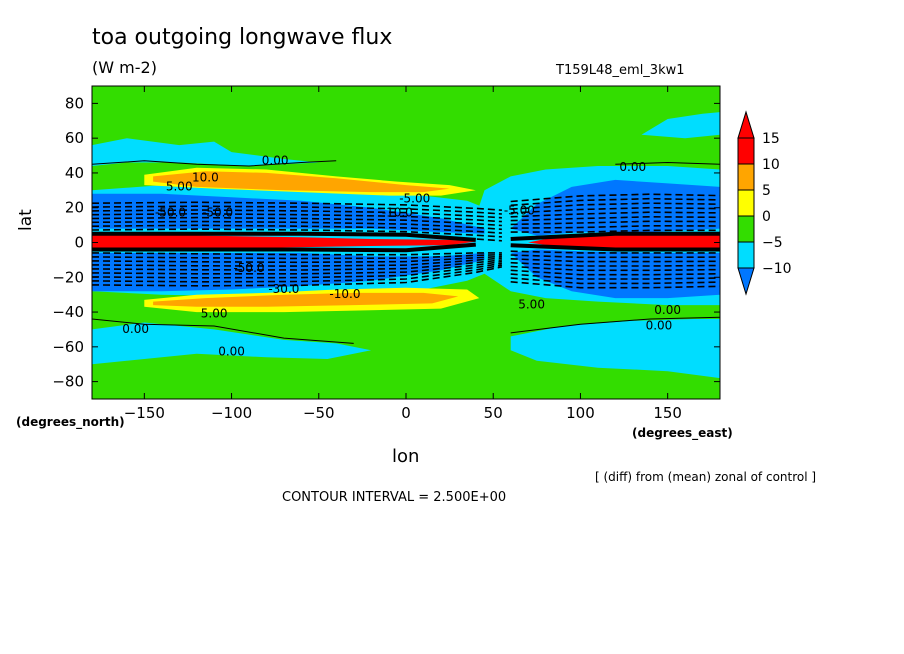 Image resolution: width=904 pixels, height=654 pixels. Describe the element at coordinates (68, 382) in the screenshot. I see `y-tick-label: −80` at that location.